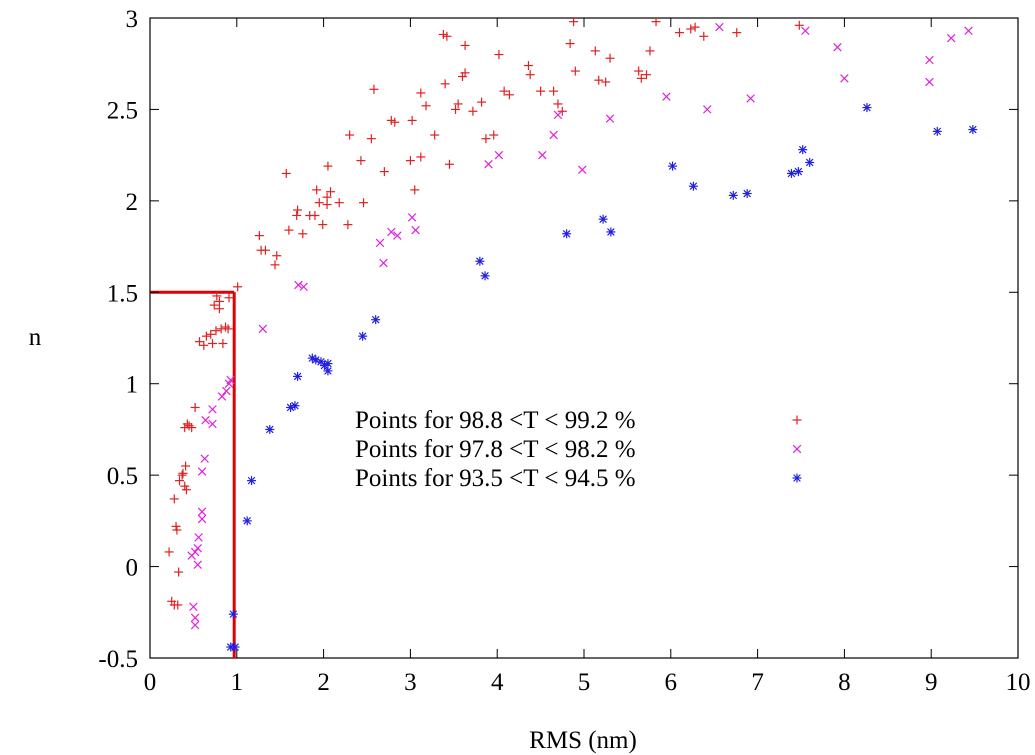 This screenshot has height=755, width=1035. I want to click on legend-entry-label: Points for 98.8 <T < 99.2 %, so click(495, 420).